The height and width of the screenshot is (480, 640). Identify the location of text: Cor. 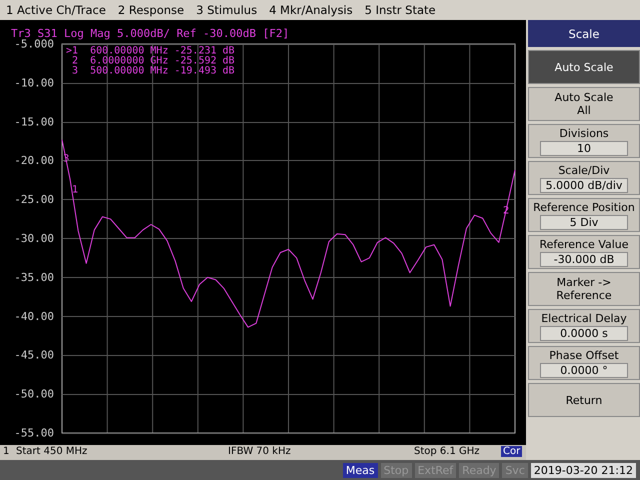
(511, 451).